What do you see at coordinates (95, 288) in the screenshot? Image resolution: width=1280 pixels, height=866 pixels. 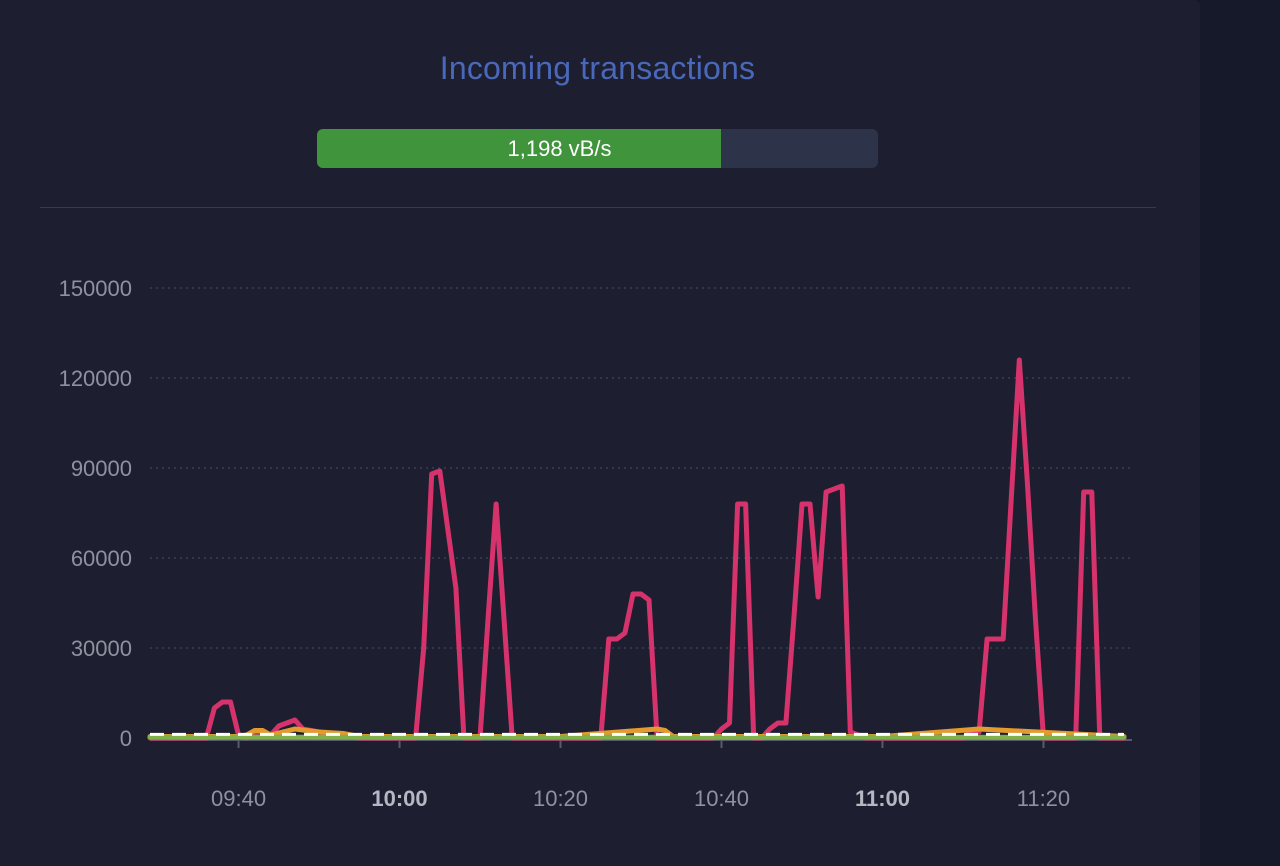 I see `y-tick-label: 150000` at bounding box center [95, 288].